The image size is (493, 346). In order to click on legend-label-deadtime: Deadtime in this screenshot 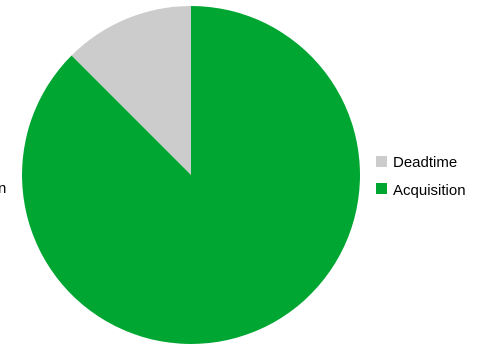, I will do `click(425, 162)`.